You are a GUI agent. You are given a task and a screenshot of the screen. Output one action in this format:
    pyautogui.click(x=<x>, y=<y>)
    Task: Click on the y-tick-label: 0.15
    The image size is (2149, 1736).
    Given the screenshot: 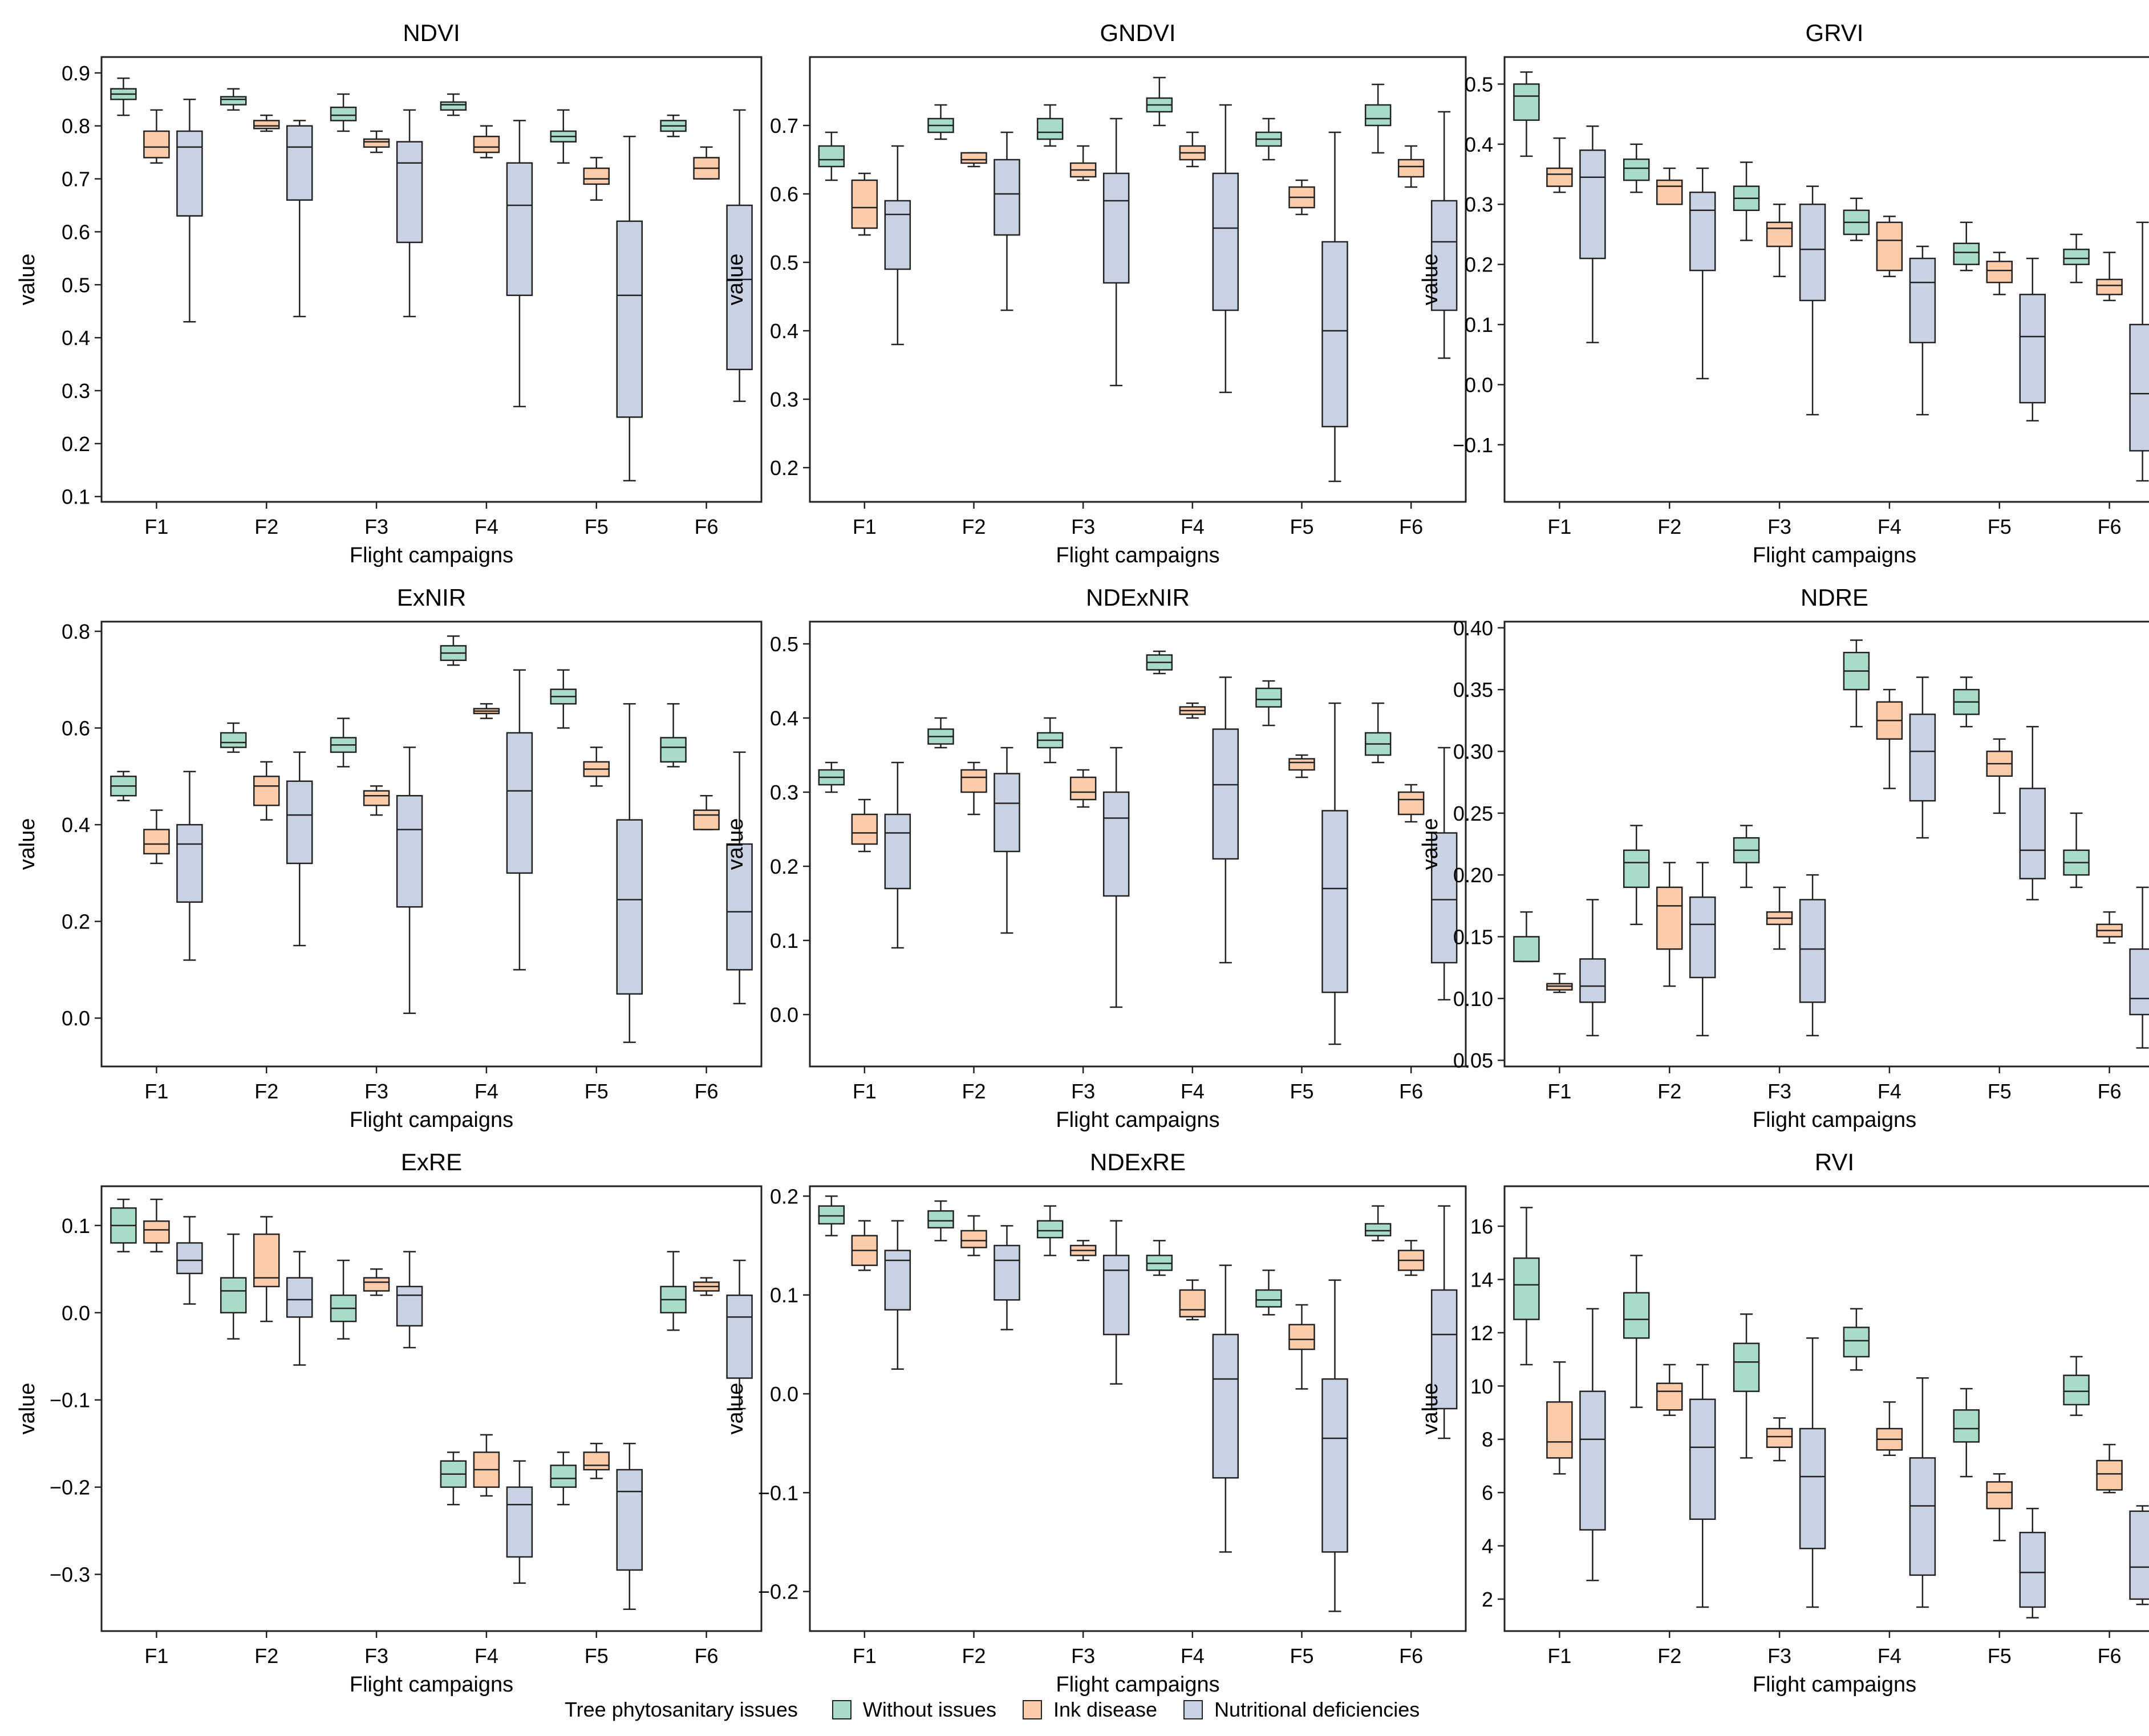 What is the action you would take?
    pyautogui.click(x=1473, y=937)
    